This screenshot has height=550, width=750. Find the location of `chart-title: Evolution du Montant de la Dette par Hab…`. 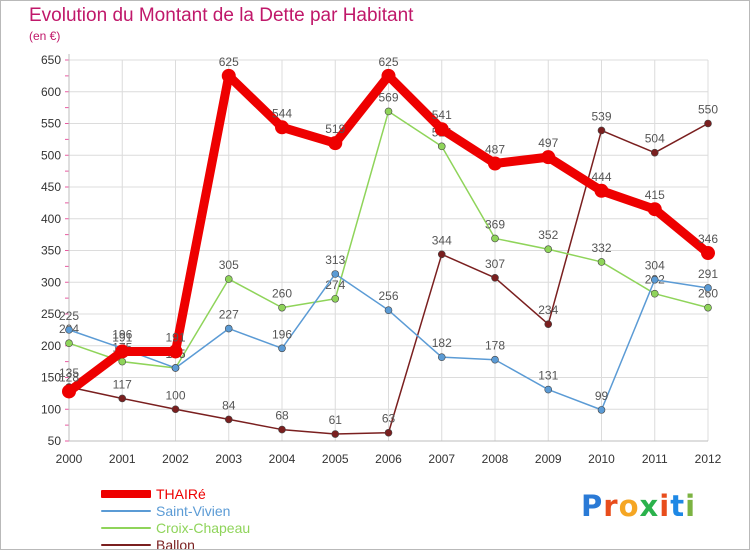

chart-title: Evolution du Montant de la Dette par Hab… is located at coordinates (221, 15).